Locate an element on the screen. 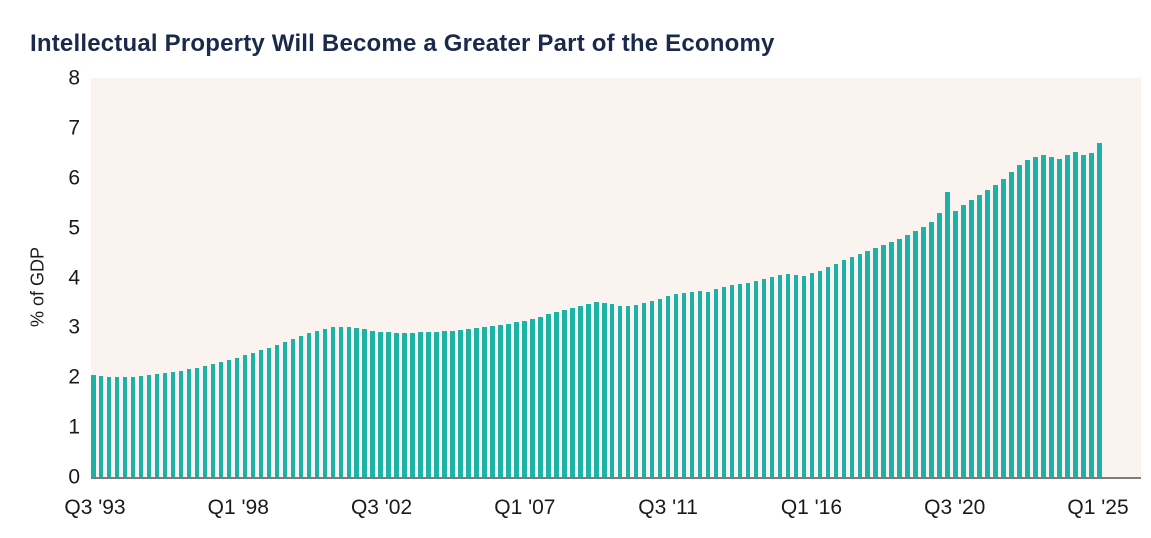 The width and height of the screenshot is (1151, 538). y-tick-label: 0 is located at coordinates (74, 477).